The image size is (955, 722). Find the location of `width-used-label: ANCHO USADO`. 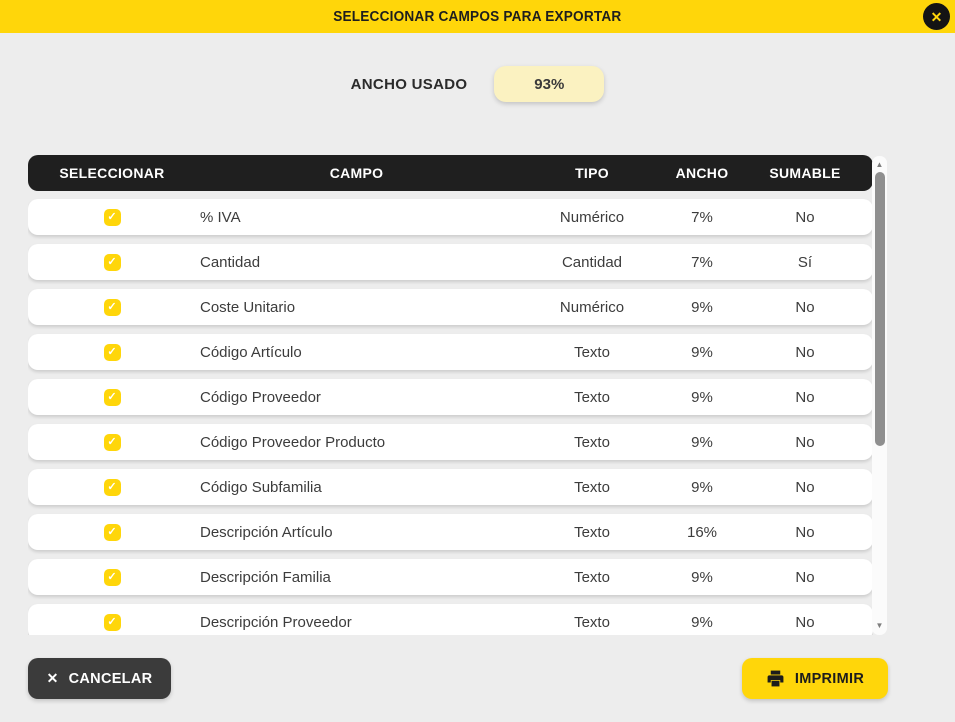

width-used-label: ANCHO USADO is located at coordinates (409, 84).